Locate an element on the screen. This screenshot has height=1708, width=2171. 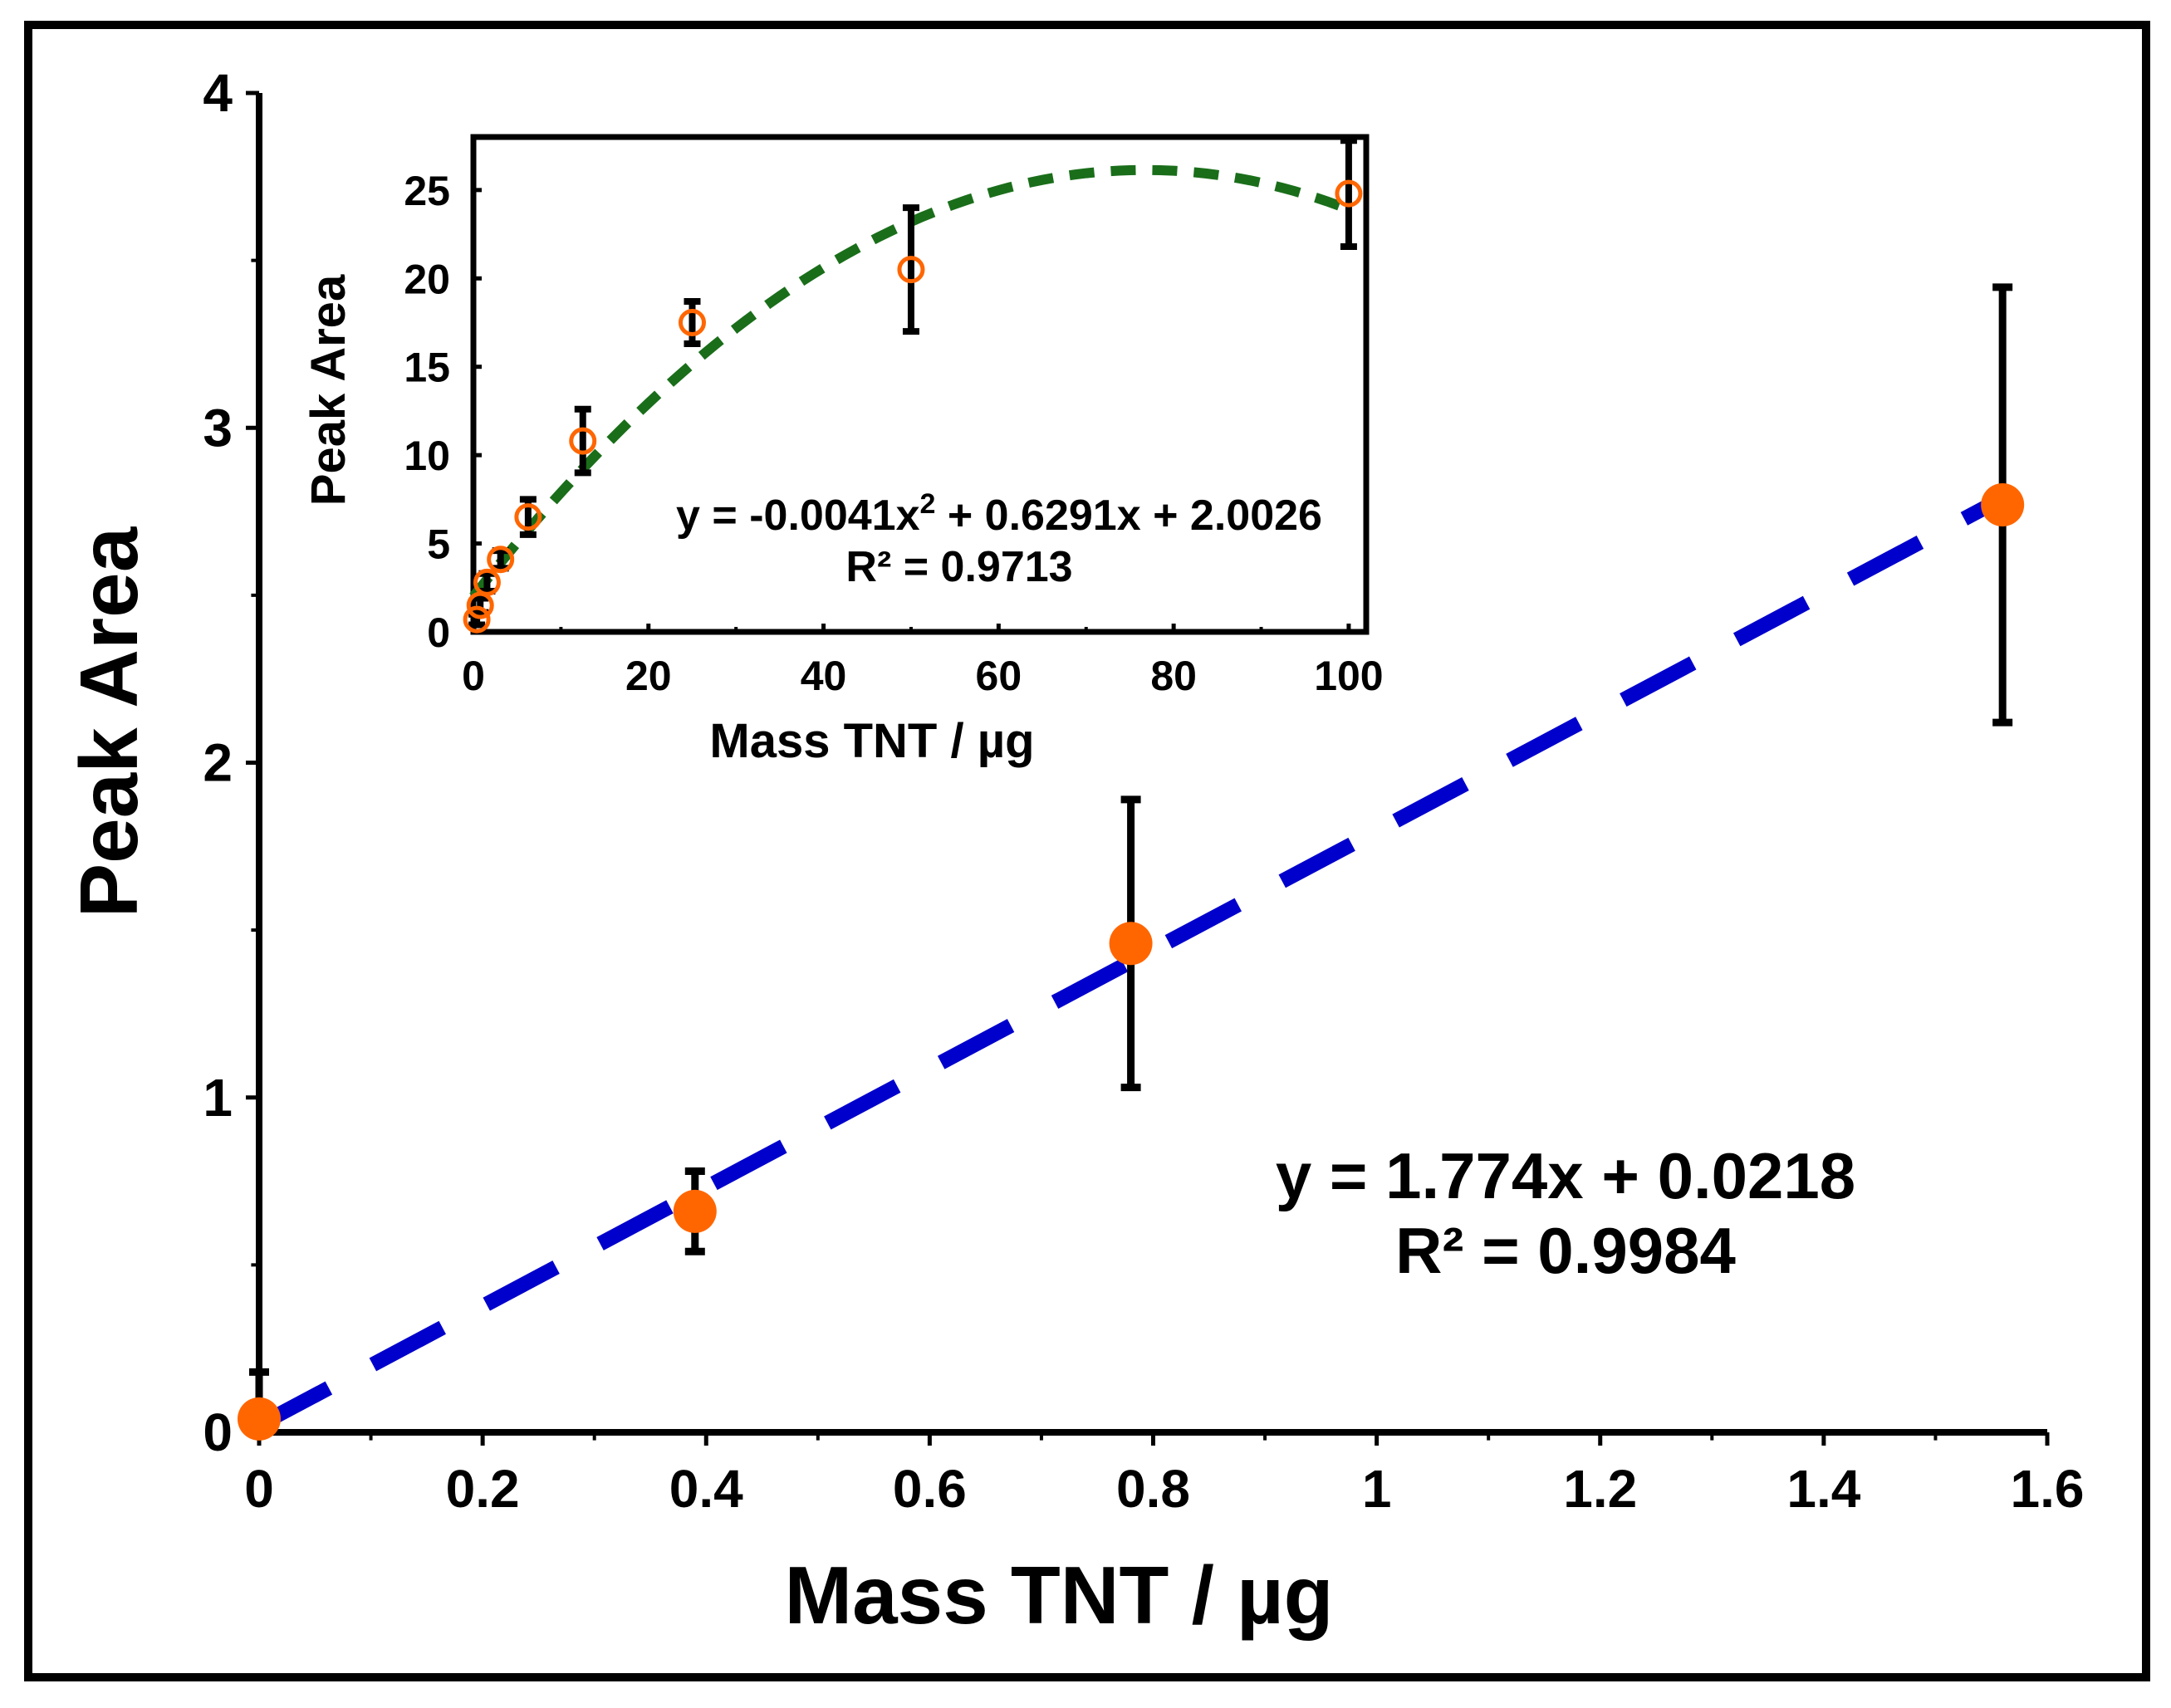
main-y-tick-label: 2 is located at coordinates (218, 763).